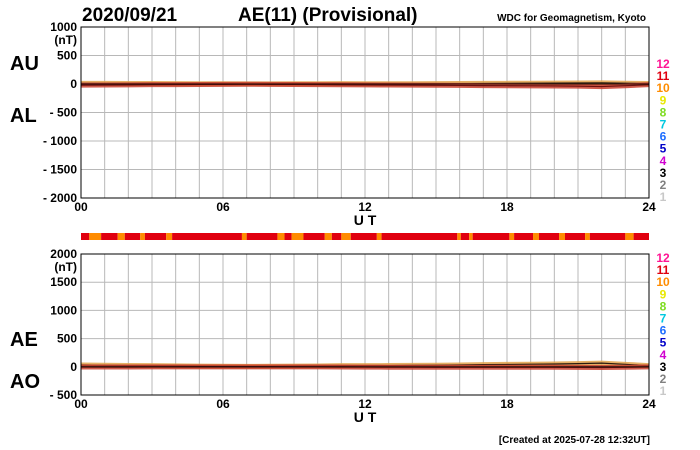 This screenshot has height=450, width=700. I want to click on y-tick-label: 1000, so click(63, 310).